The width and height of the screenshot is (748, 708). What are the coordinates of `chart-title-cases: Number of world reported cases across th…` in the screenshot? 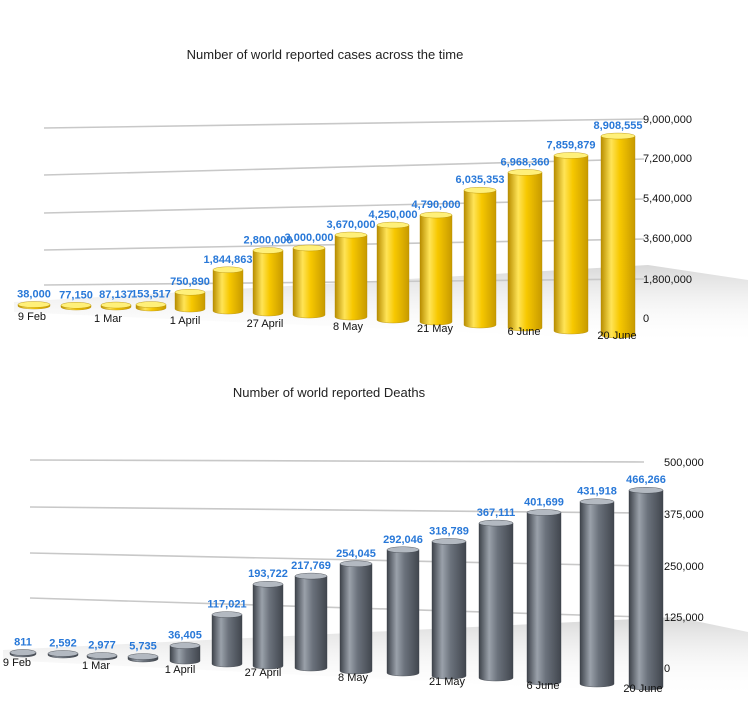 It's located at (325, 54).